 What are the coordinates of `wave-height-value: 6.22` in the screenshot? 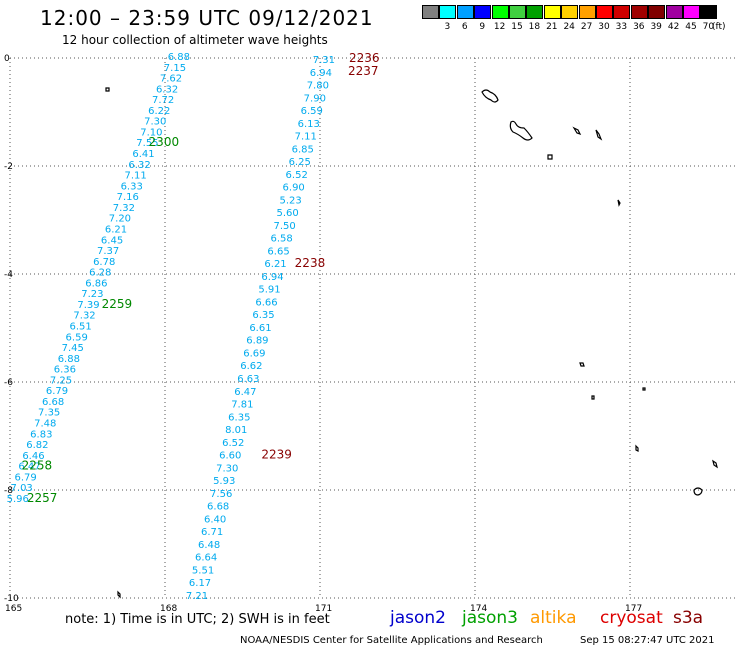 It's located at (159, 111).